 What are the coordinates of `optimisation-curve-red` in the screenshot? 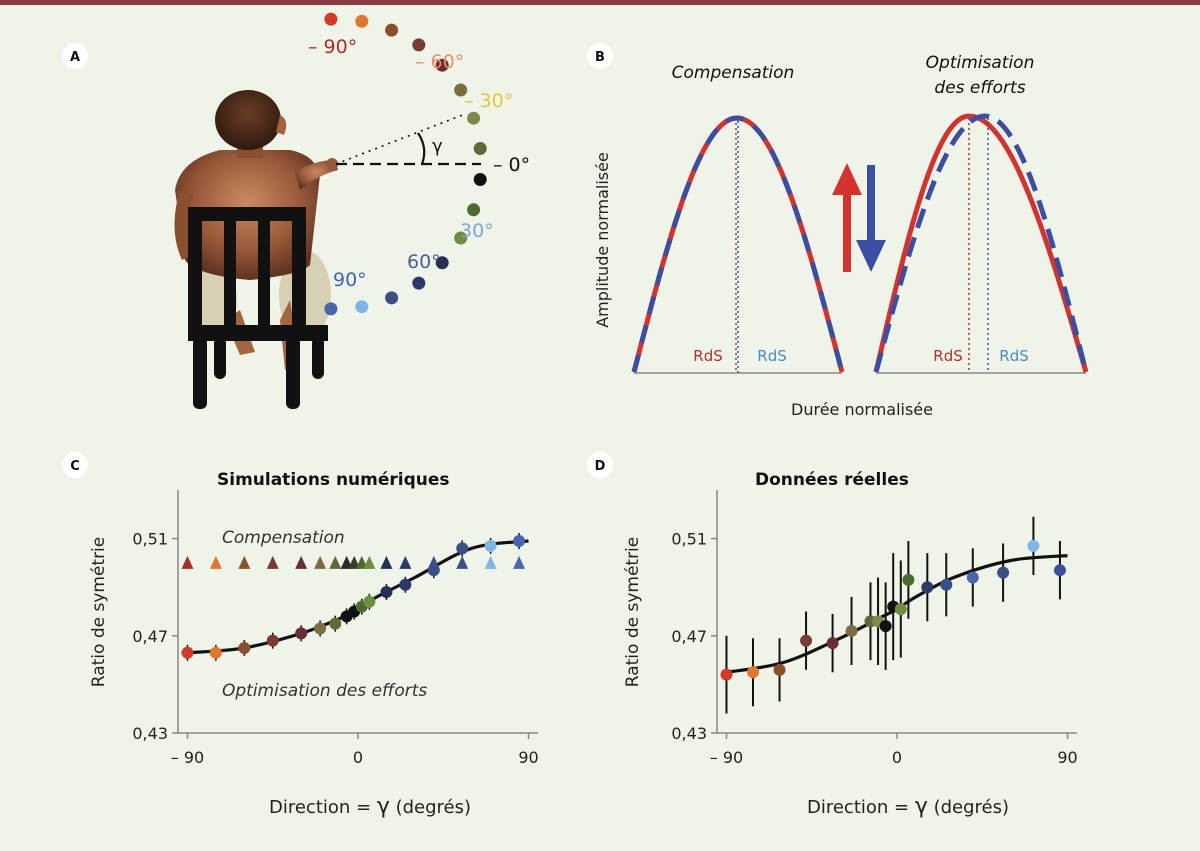 It's located at (981, 243).